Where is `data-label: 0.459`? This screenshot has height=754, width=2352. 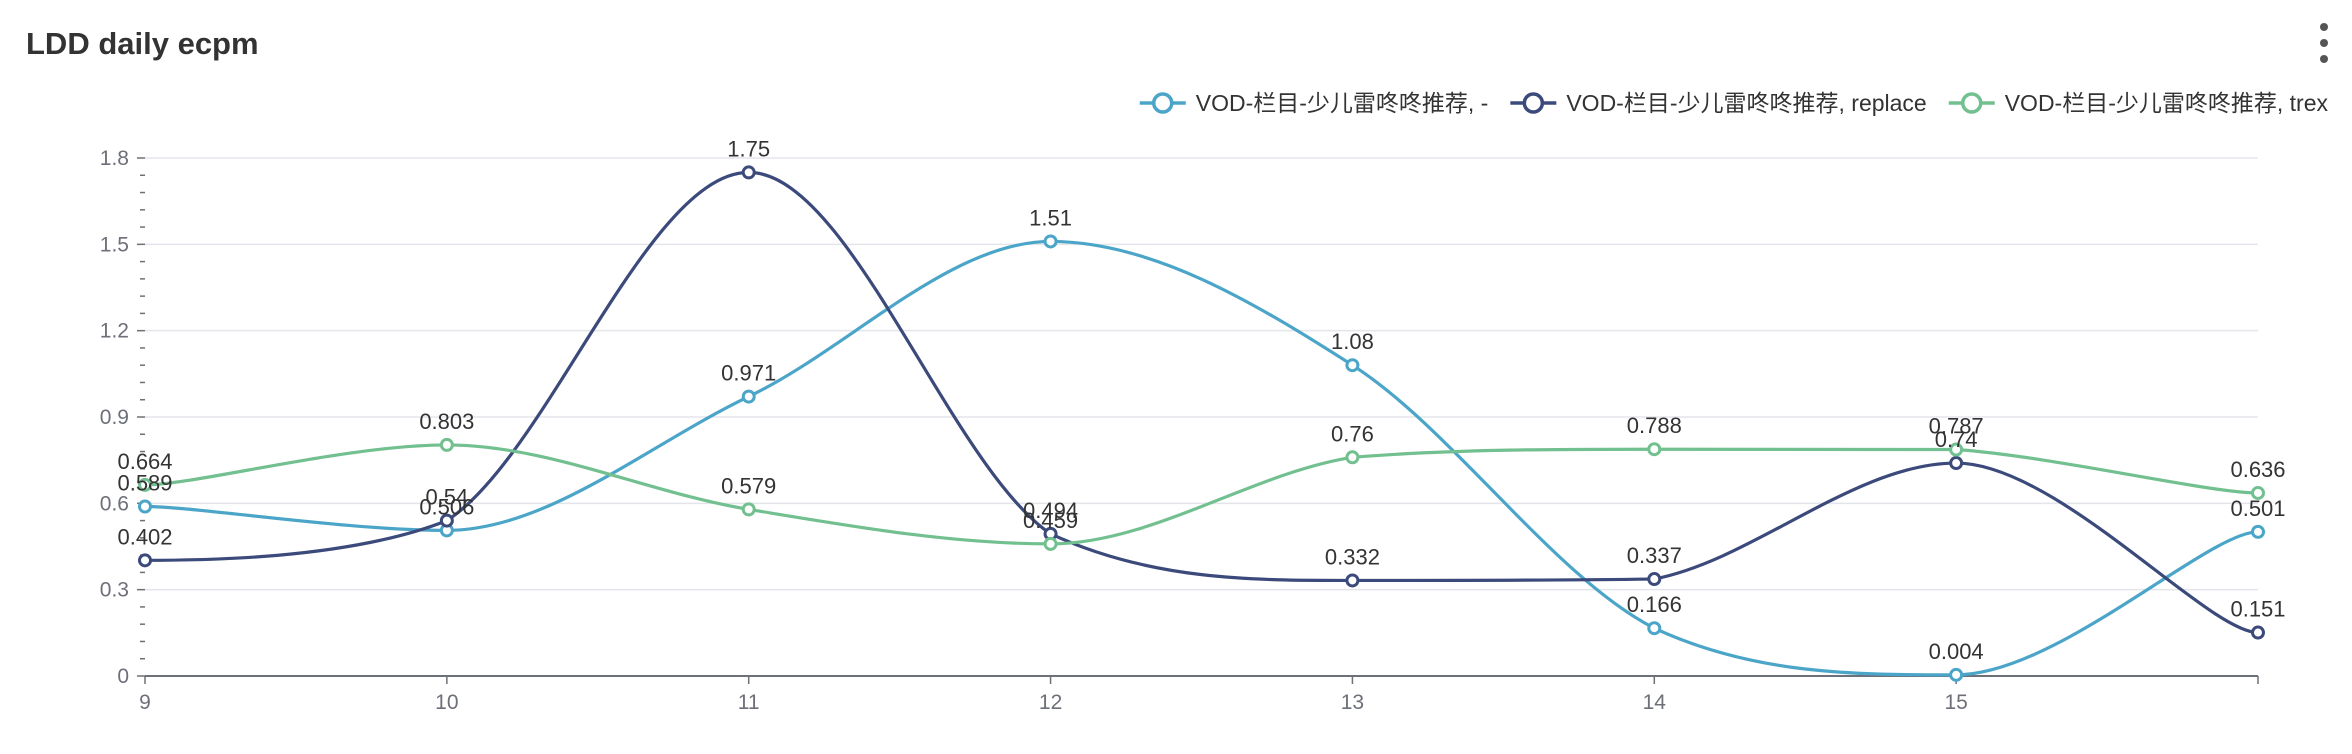 data-label: 0.459 is located at coordinates (1050, 520).